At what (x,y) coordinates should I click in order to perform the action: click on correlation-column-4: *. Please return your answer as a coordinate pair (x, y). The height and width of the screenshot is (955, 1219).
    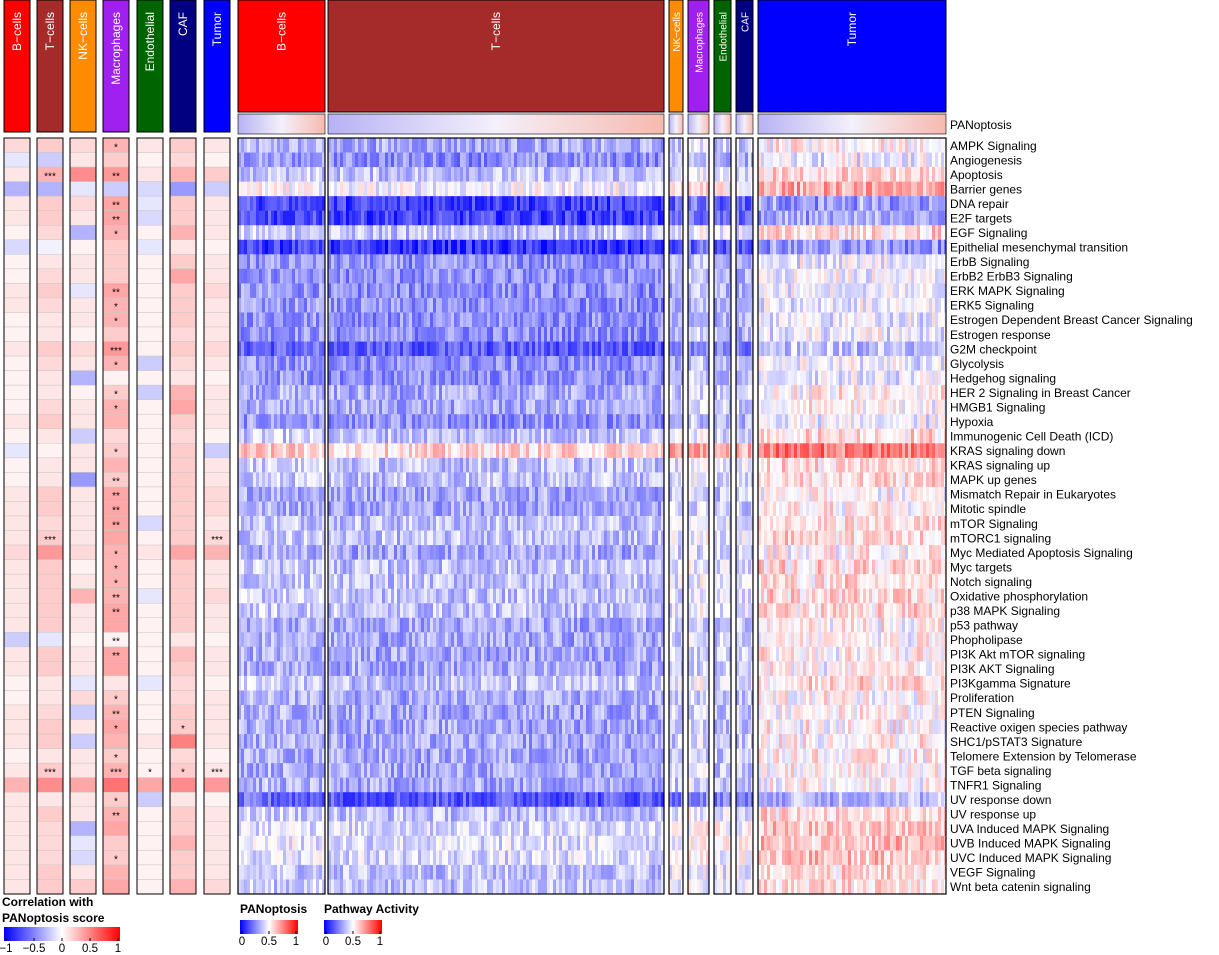
    Looking at the image, I should click on (150, 516).